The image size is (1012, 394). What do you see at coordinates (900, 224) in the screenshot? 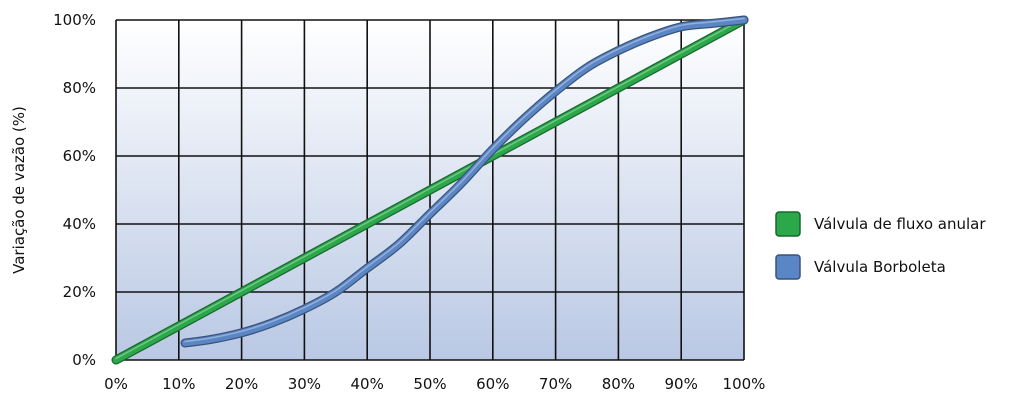
I see `legend-label-annular-flow-valve: Válvula de fluxo anular` at bounding box center [900, 224].